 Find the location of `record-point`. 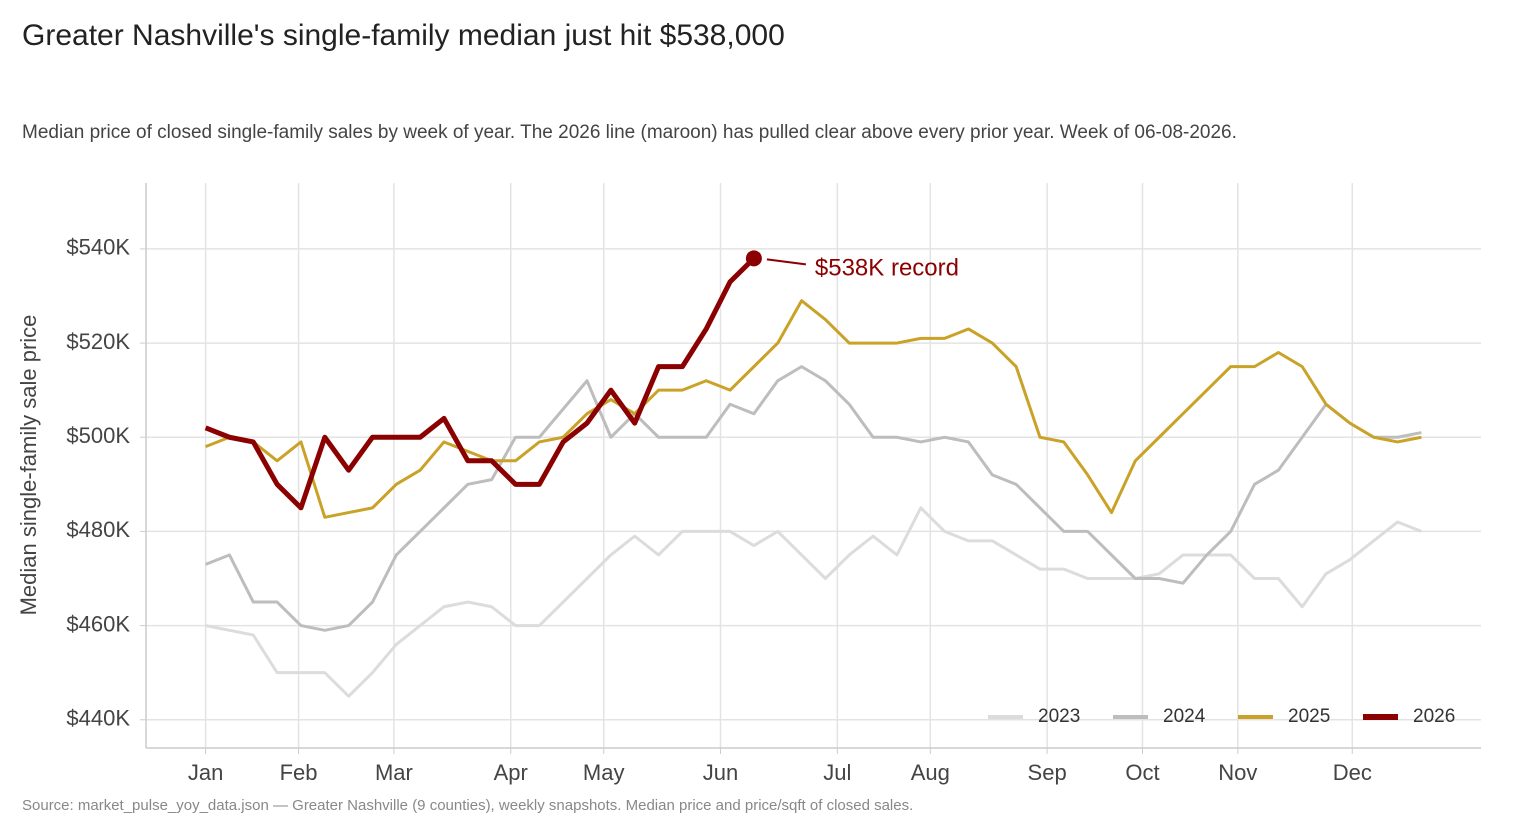

record-point is located at coordinates (753, 258).